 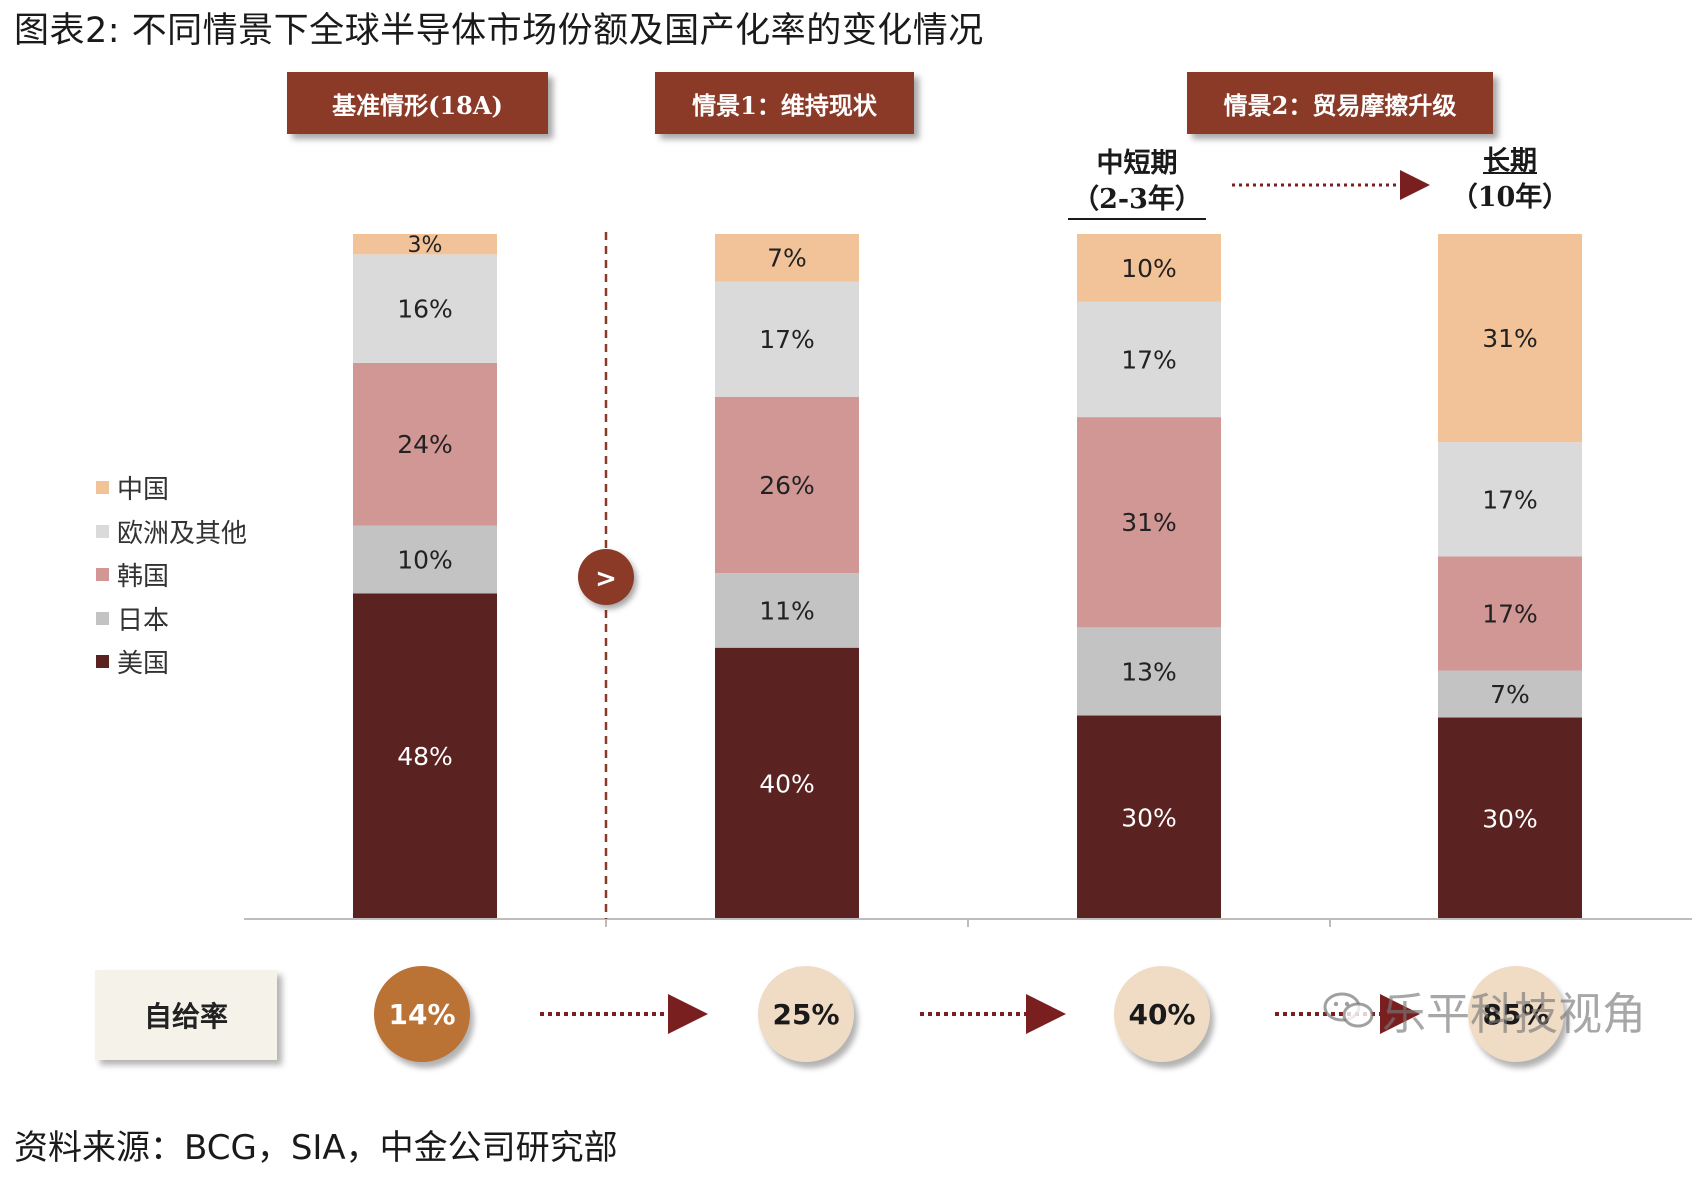 I want to click on bar-label-3-2: 17%, so click(x=1510, y=613).